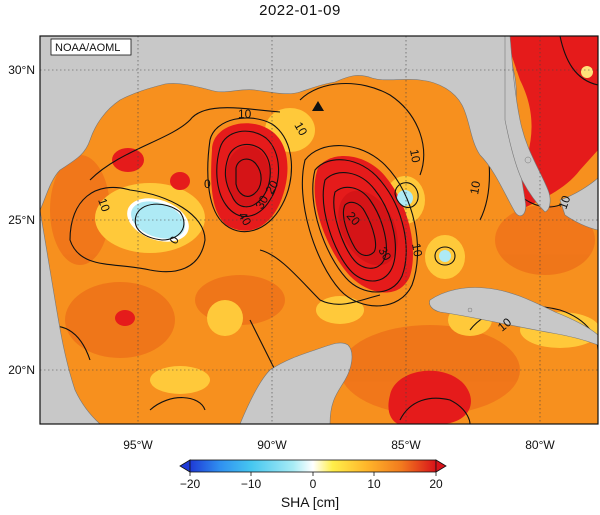  What do you see at coordinates (318, 106) in the screenshot?
I see `station-marker-icon` at bounding box center [318, 106].